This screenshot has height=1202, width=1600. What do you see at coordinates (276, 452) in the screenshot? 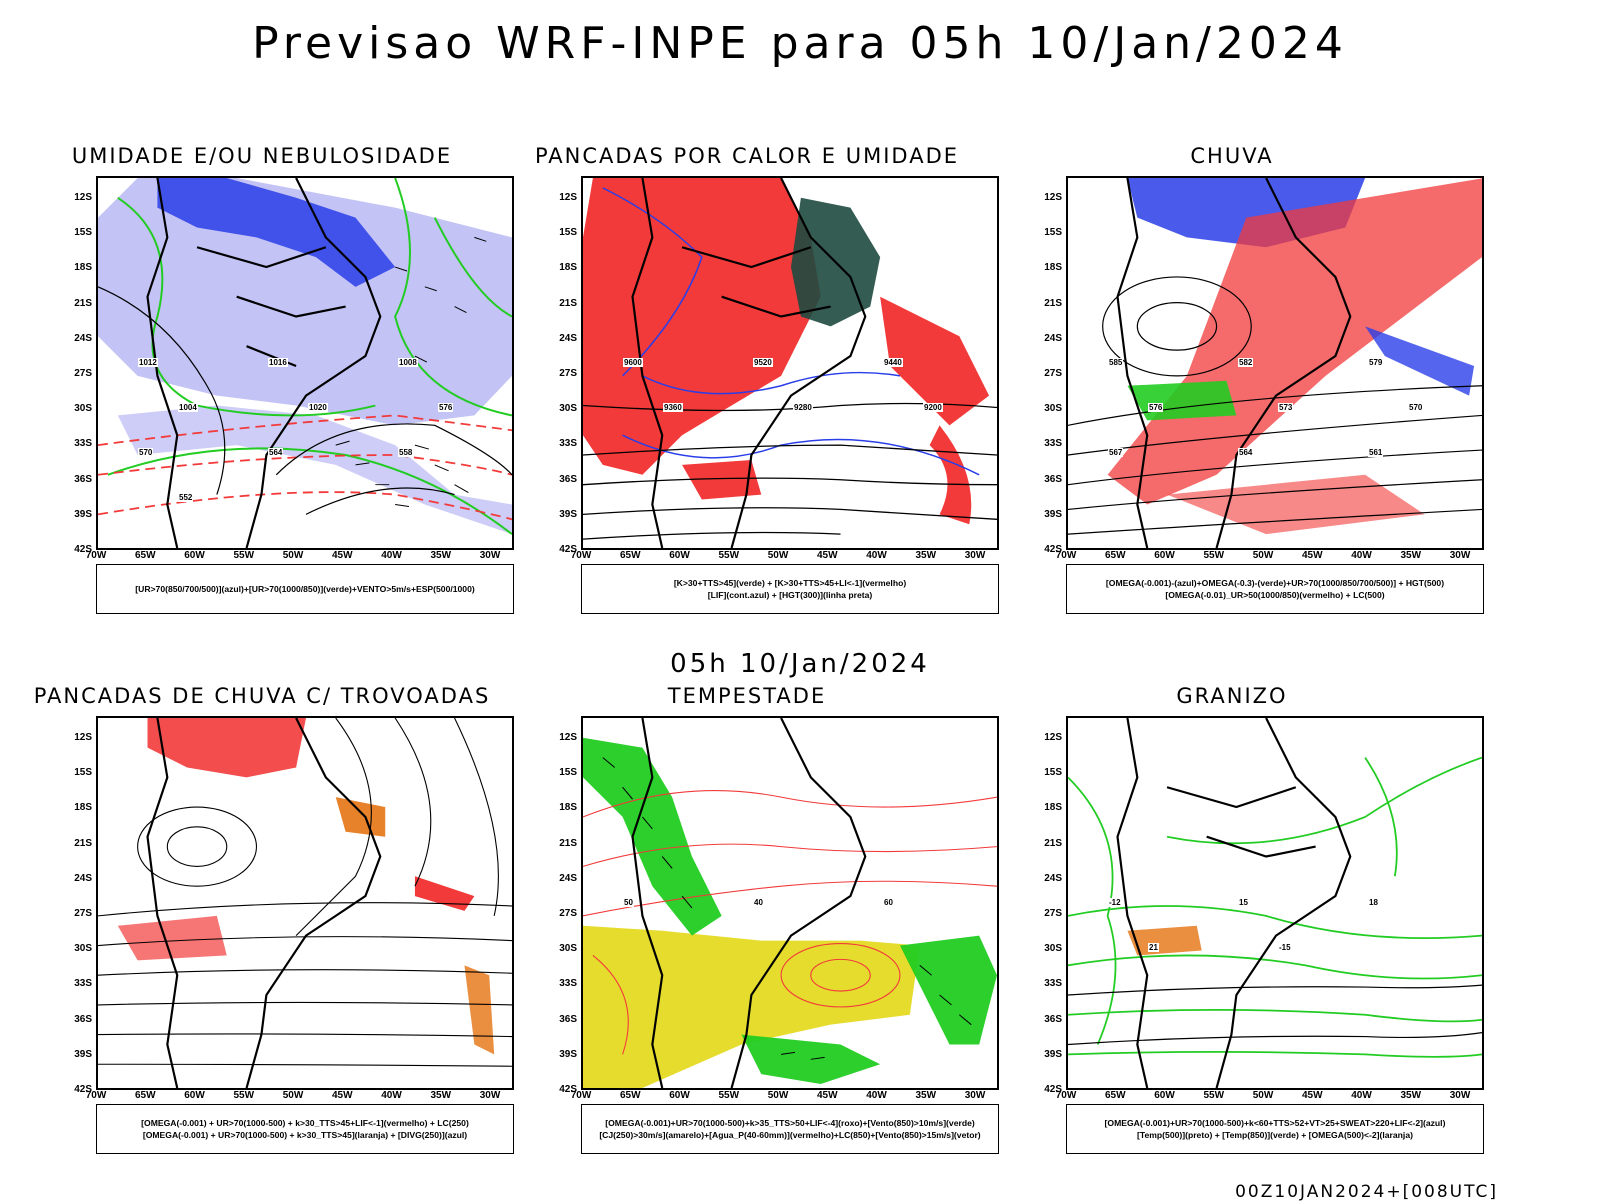
I see `contour-label: 564` at bounding box center [276, 452].